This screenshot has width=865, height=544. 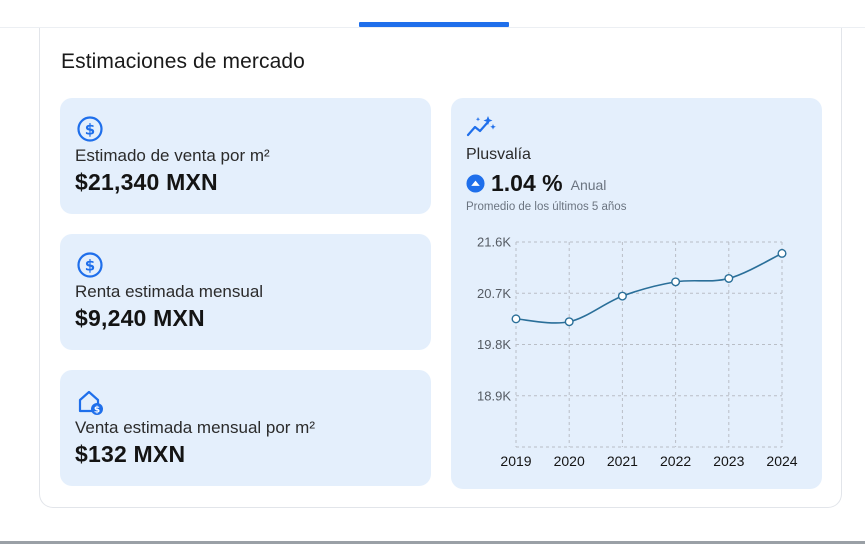 What do you see at coordinates (675, 461) in the screenshot?
I see `x-tick-label: 2022` at bounding box center [675, 461].